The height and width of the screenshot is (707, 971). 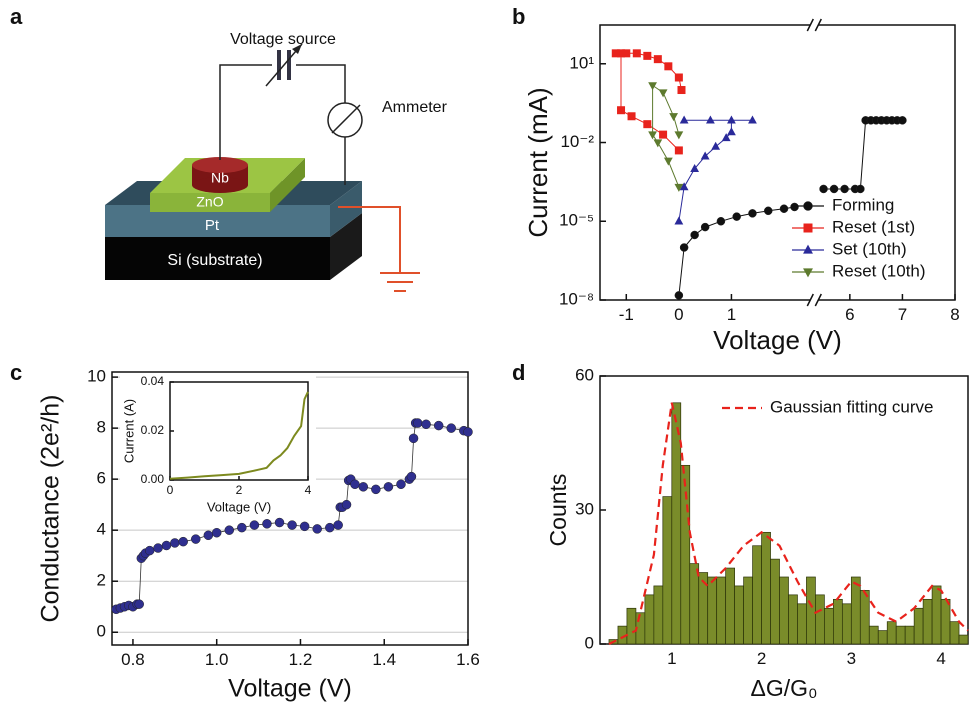 What do you see at coordinates (415, 107) in the screenshot?
I see `diagram-label: Ammeter` at bounding box center [415, 107].